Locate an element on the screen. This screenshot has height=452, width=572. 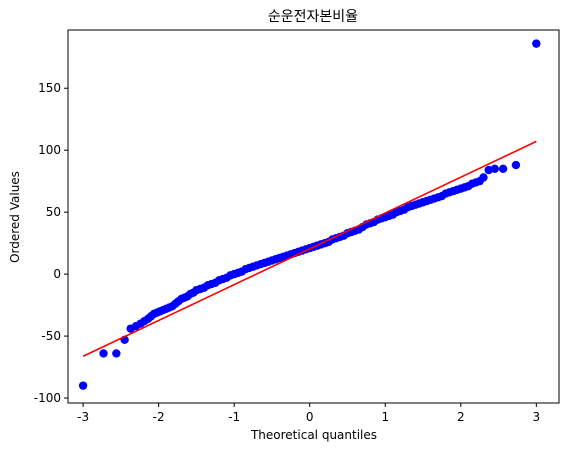
x-axis-ticks: -3 -2 -1 0 1 2 3 is located at coordinates (308, 413).